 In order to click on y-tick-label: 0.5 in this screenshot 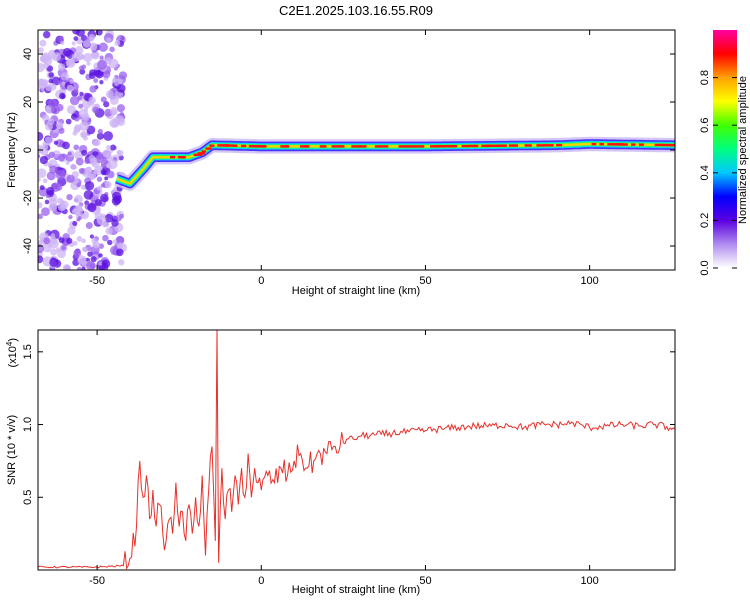, I will do `click(28, 497)`.